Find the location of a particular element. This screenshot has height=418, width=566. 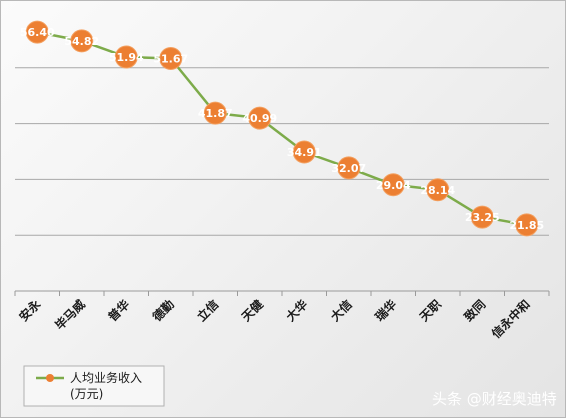

x-tick-label: 天职 is located at coordinates (430, 310).